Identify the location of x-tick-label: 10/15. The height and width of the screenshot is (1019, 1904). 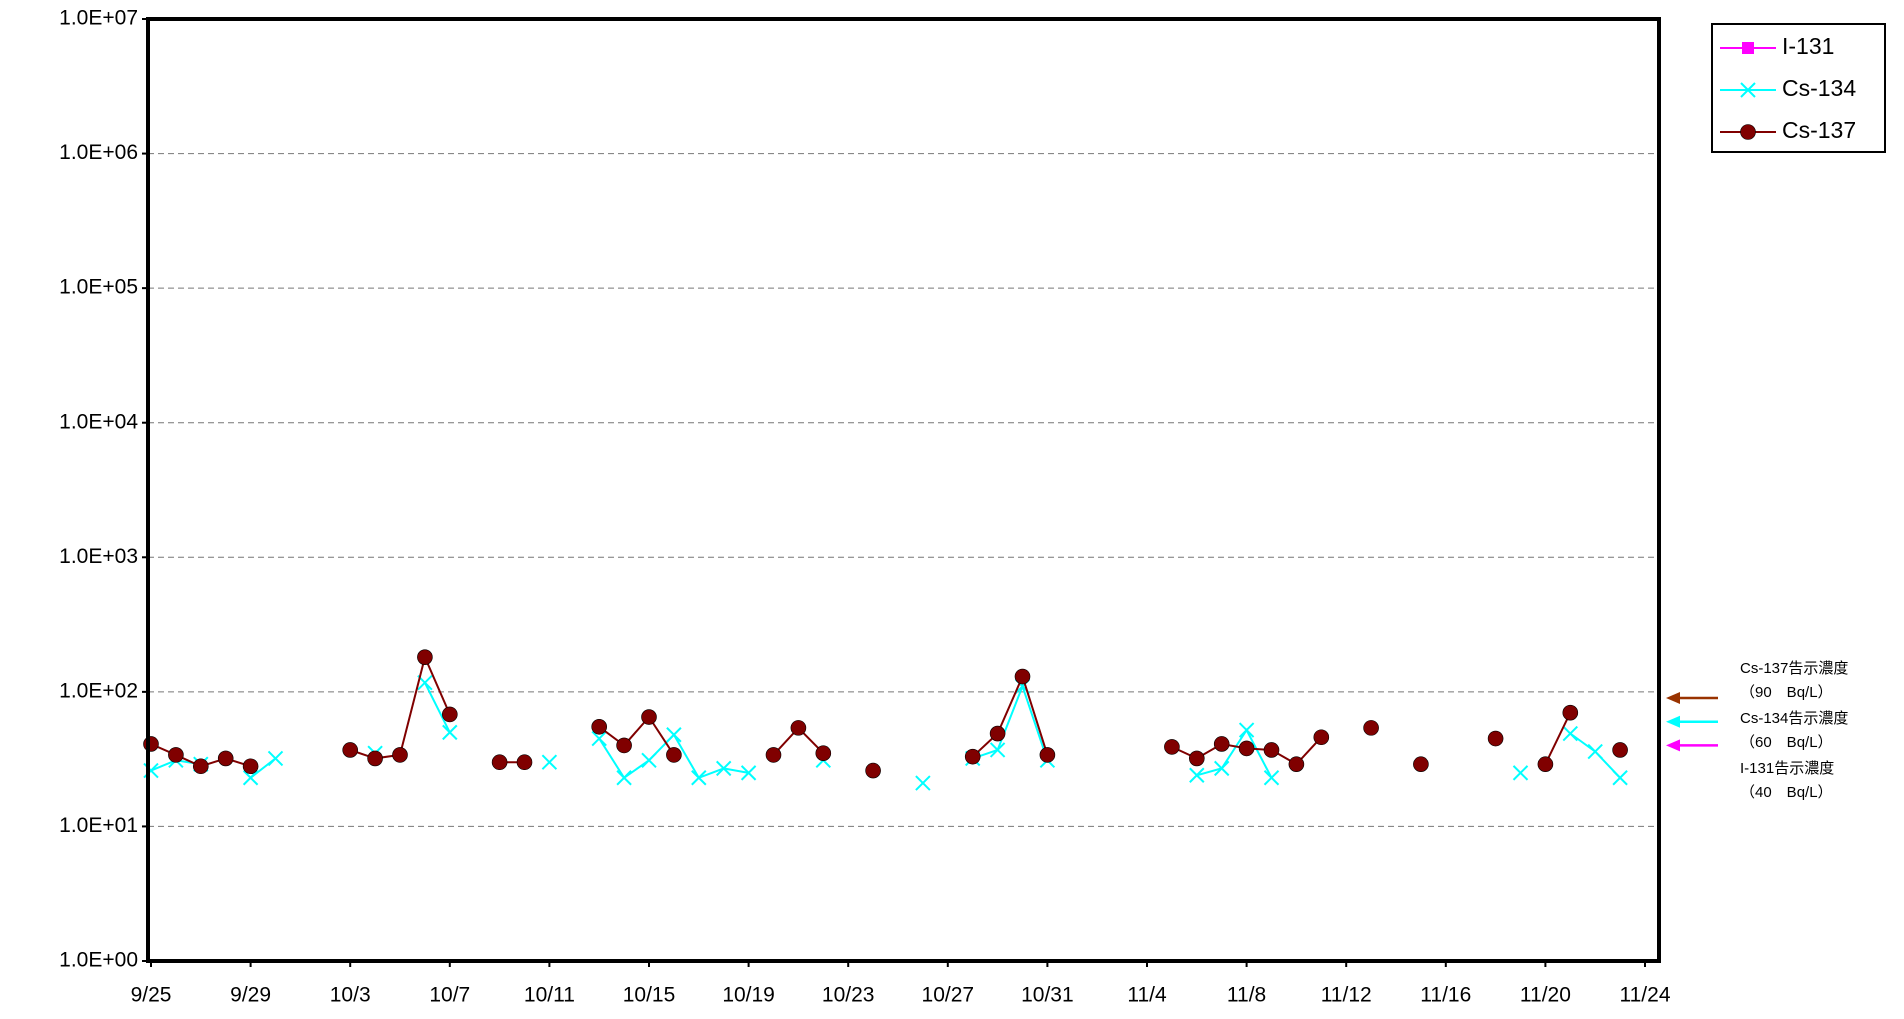
(649, 995).